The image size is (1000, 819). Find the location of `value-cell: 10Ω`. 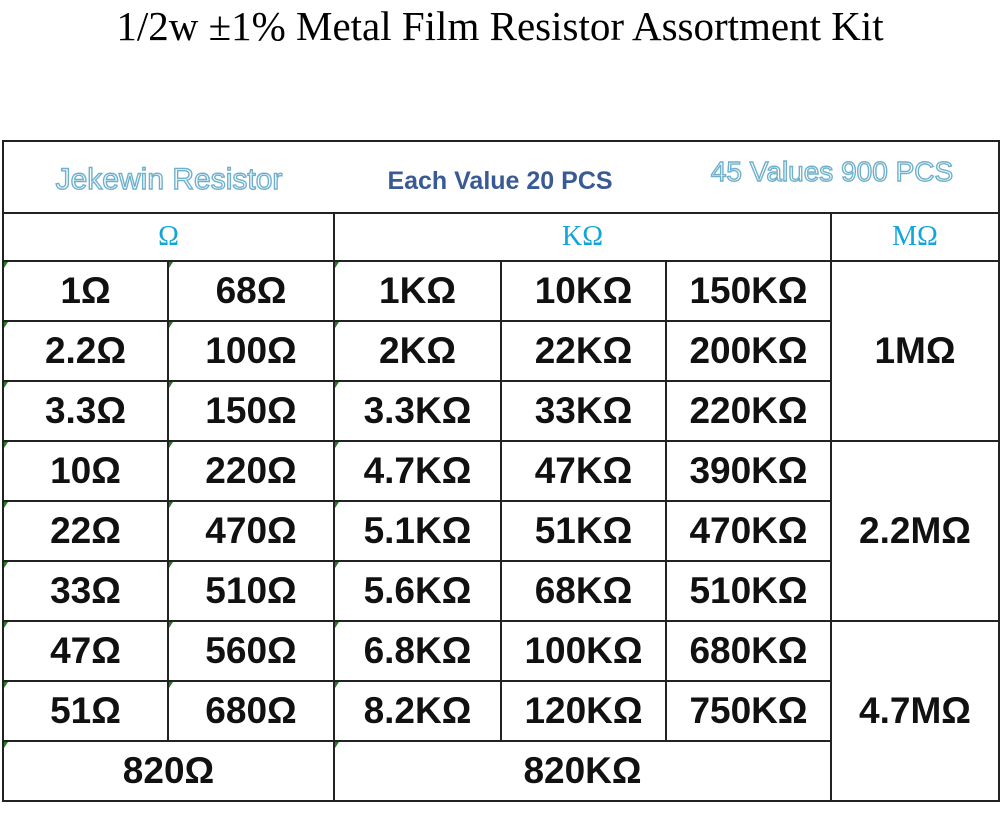

value-cell: 10Ω is located at coordinates (85, 471).